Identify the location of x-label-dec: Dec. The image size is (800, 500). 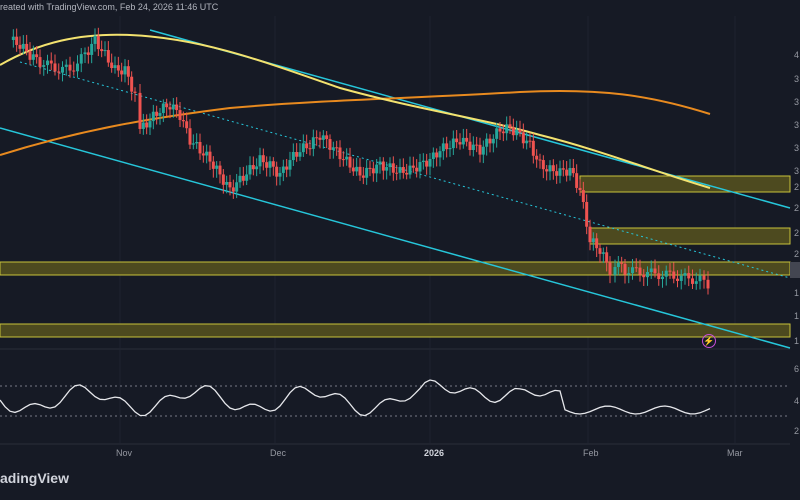
(278, 453).